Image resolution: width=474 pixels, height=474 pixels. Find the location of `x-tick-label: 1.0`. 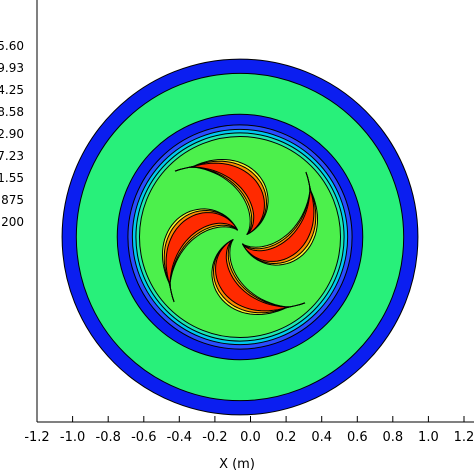

x-tick-label: 1.0 is located at coordinates (428, 437).